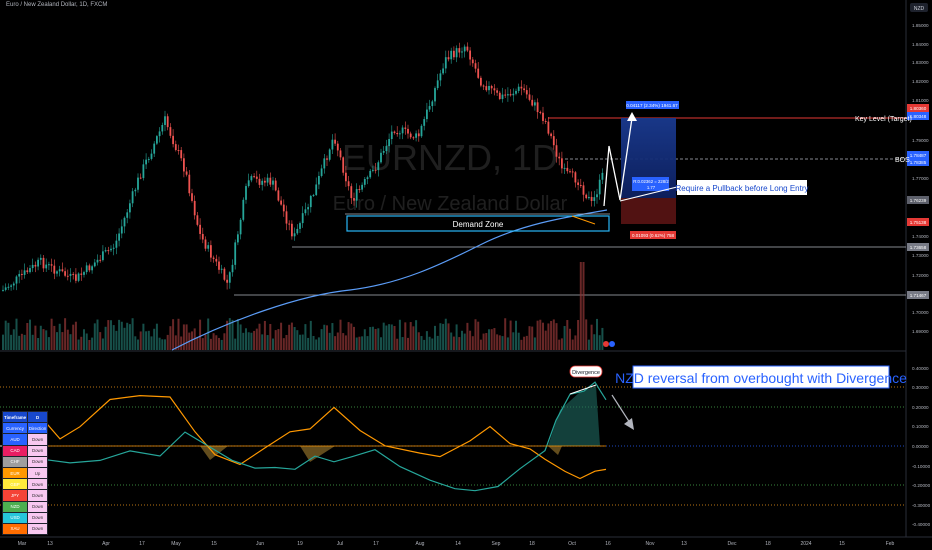 The width and height of the screenshot is (932, 550). Describe the element at coordinates (496, 544) in the screenshot. I see `time-tick-label: Sep` at that location.